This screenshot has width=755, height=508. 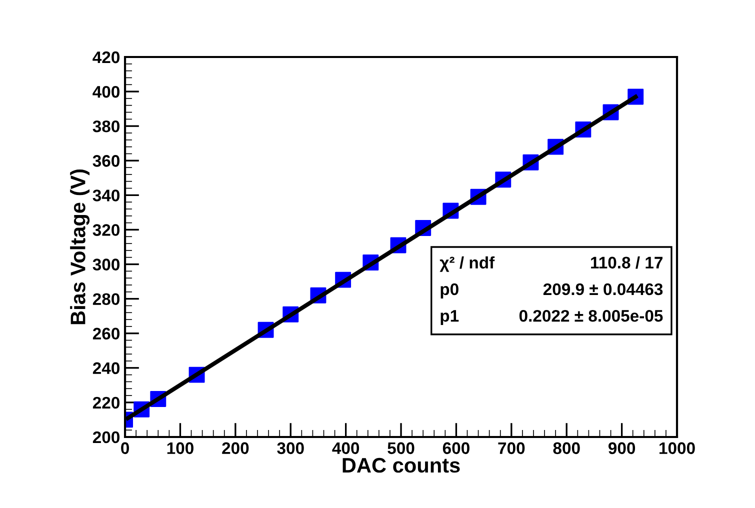 I want to click on annotation: 209.9 ± 0.04463, so click(x=603, y=289).